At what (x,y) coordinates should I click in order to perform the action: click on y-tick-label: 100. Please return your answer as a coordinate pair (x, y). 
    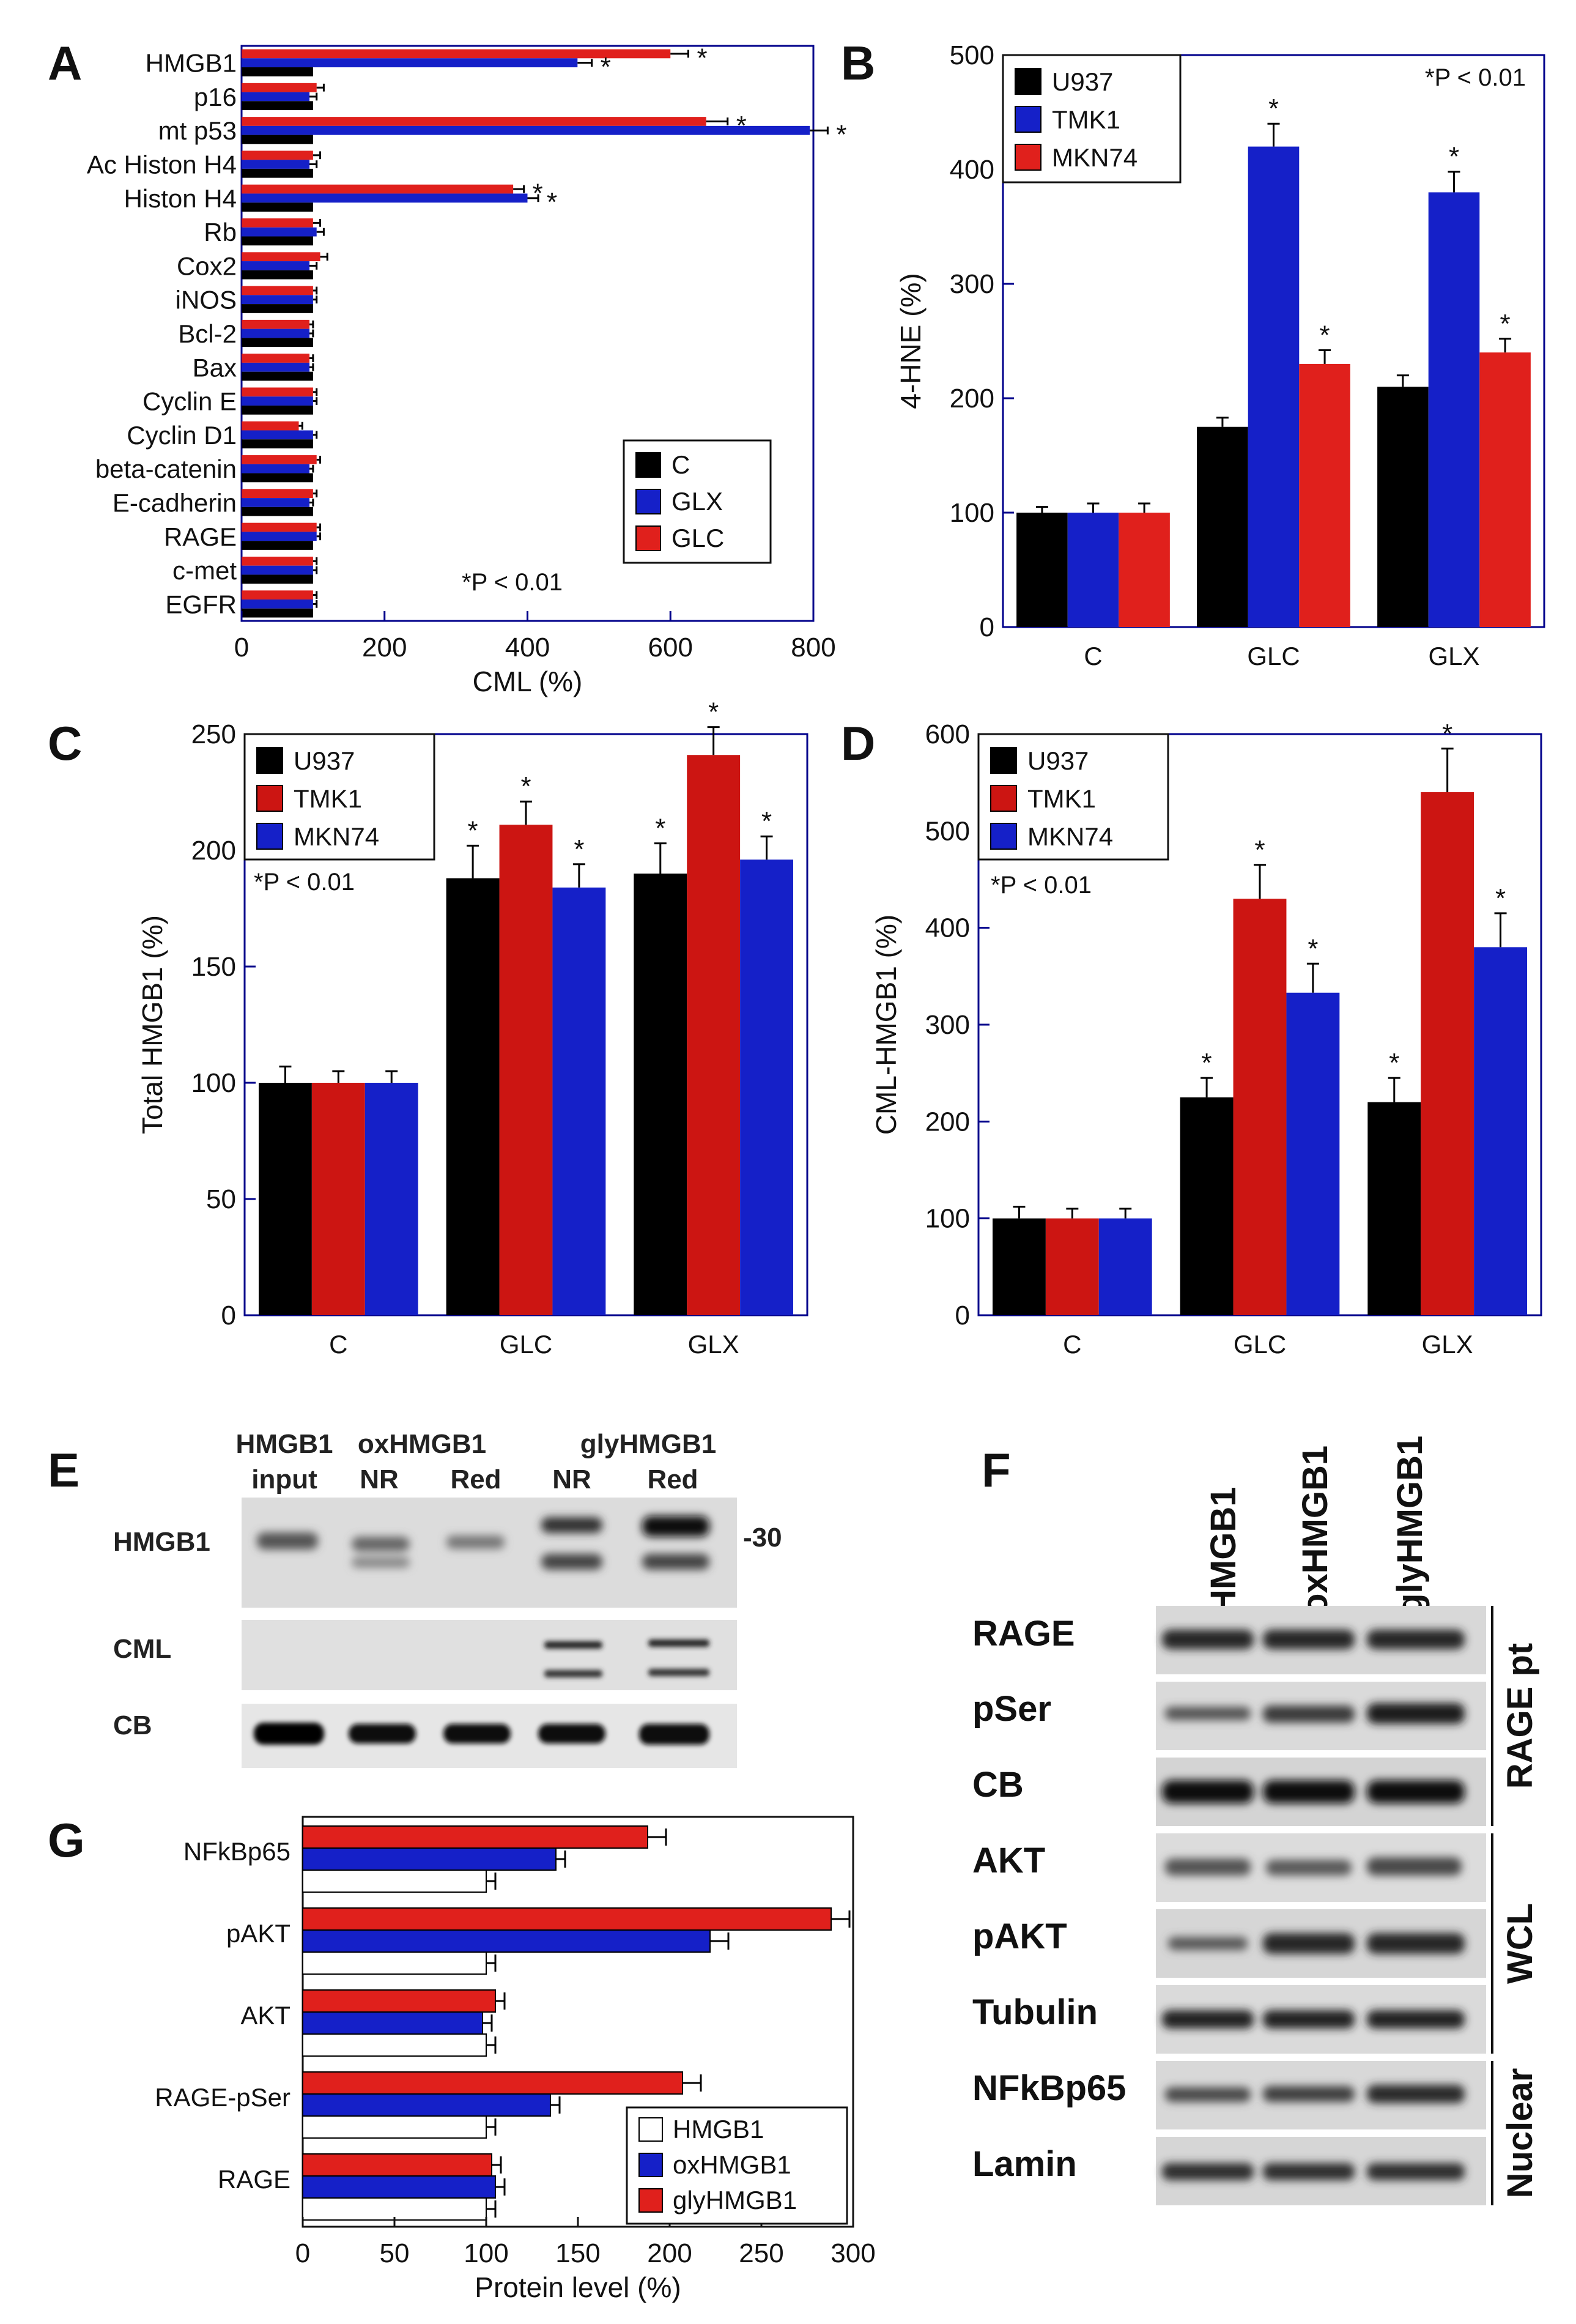
    Looking at the image, I should click on (947, 1219).